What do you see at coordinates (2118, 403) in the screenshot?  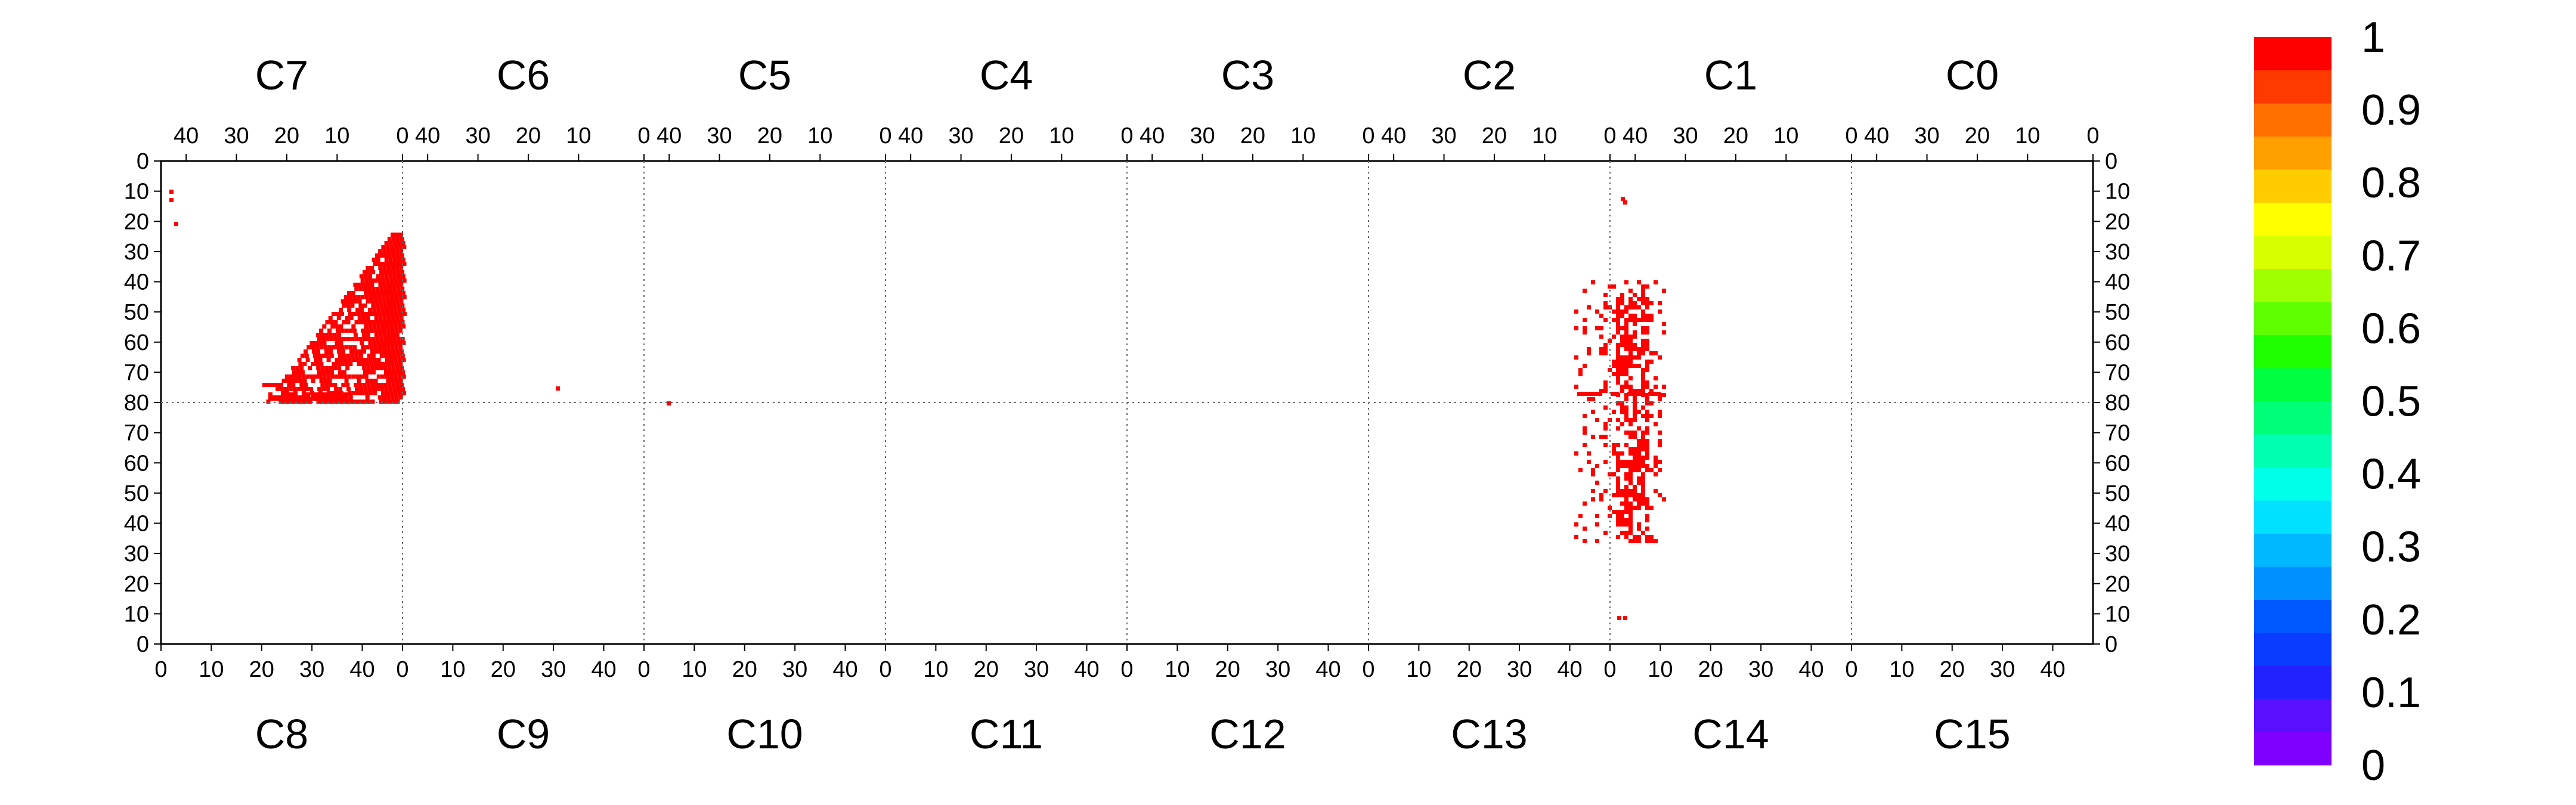 I see `y-tick-label-right: 80` at bounding box center [2118, 403].